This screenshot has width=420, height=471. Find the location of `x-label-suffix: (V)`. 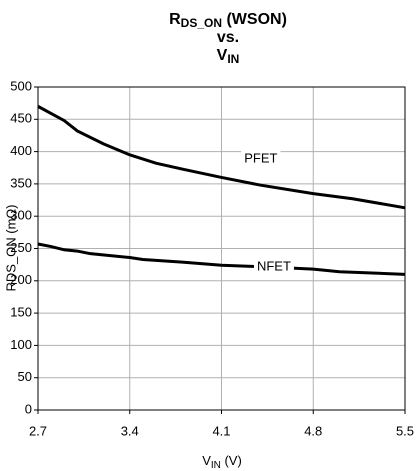

x-label-suffix: (V) is located at coordinates (231, 460).